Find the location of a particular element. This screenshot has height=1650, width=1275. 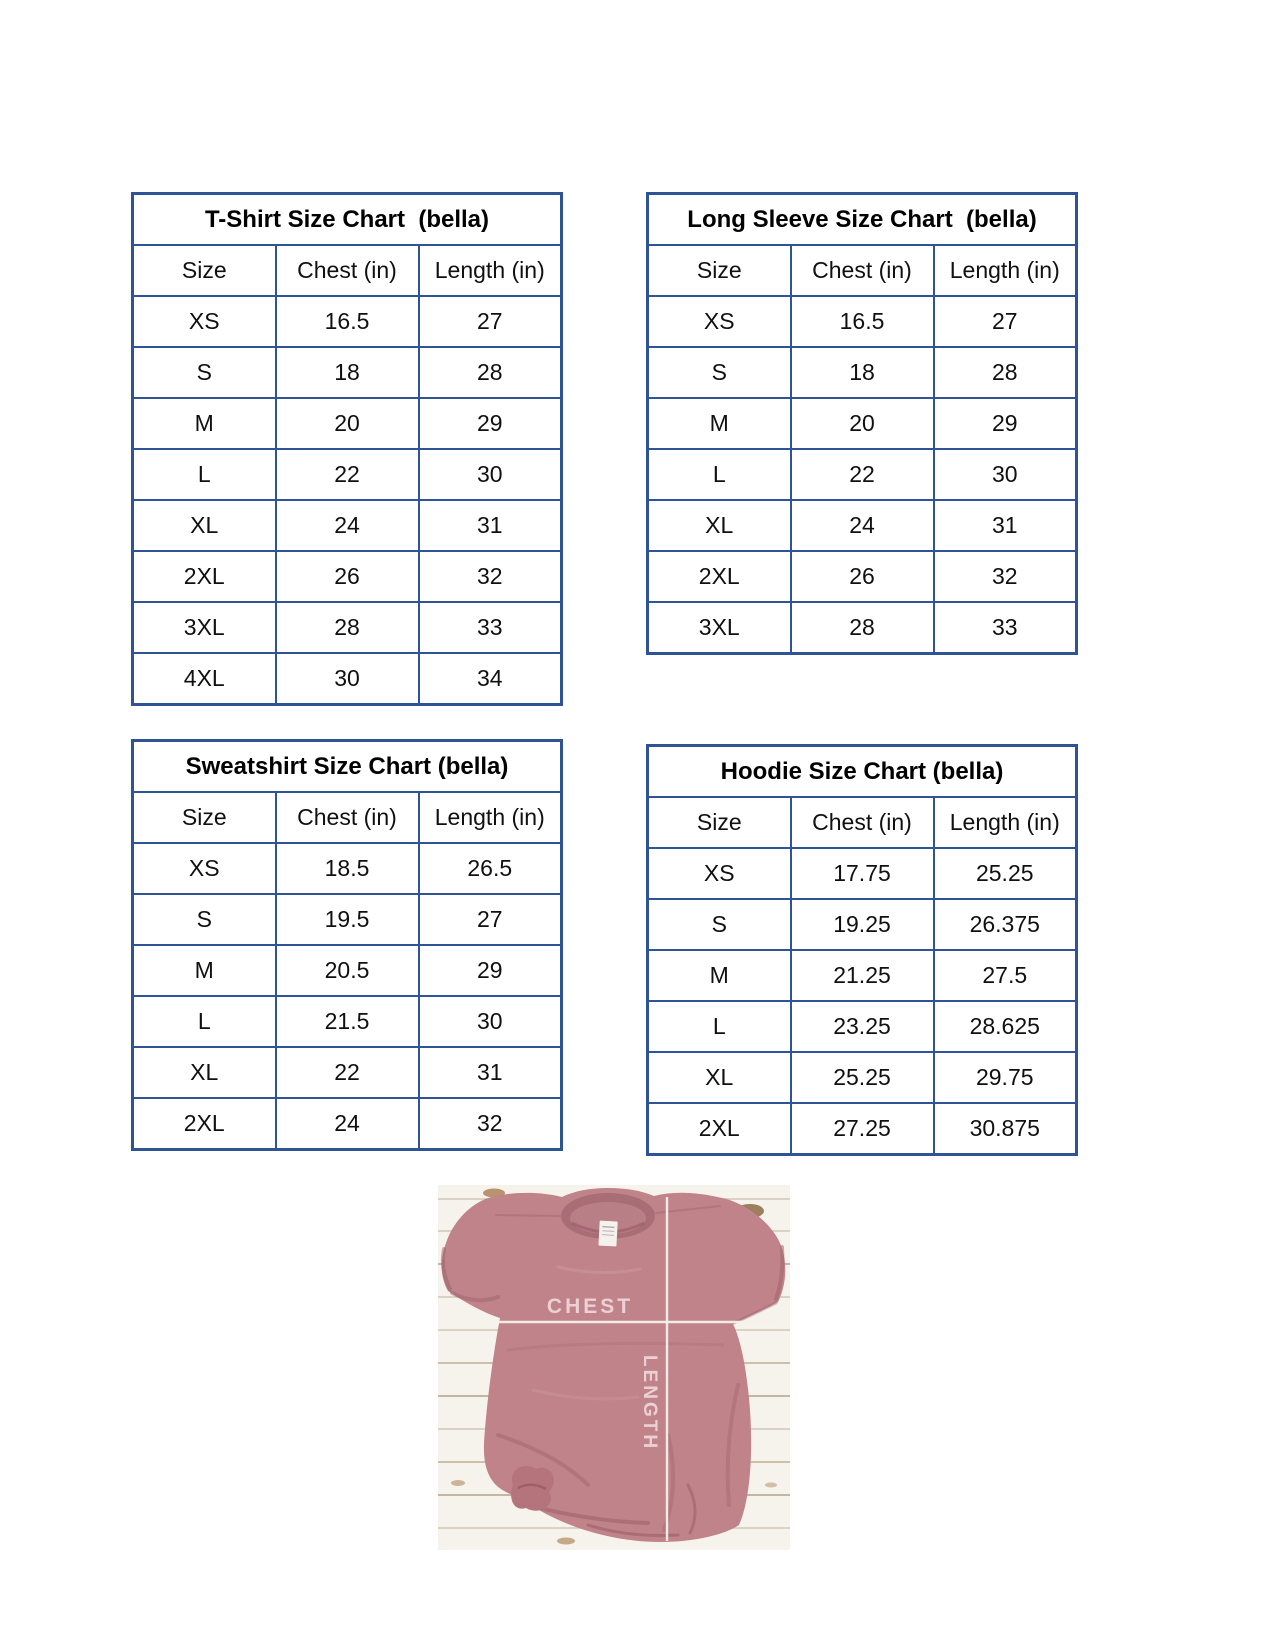

hoodie-size-chart-L-size: L is located at coordinates (719, 1026).